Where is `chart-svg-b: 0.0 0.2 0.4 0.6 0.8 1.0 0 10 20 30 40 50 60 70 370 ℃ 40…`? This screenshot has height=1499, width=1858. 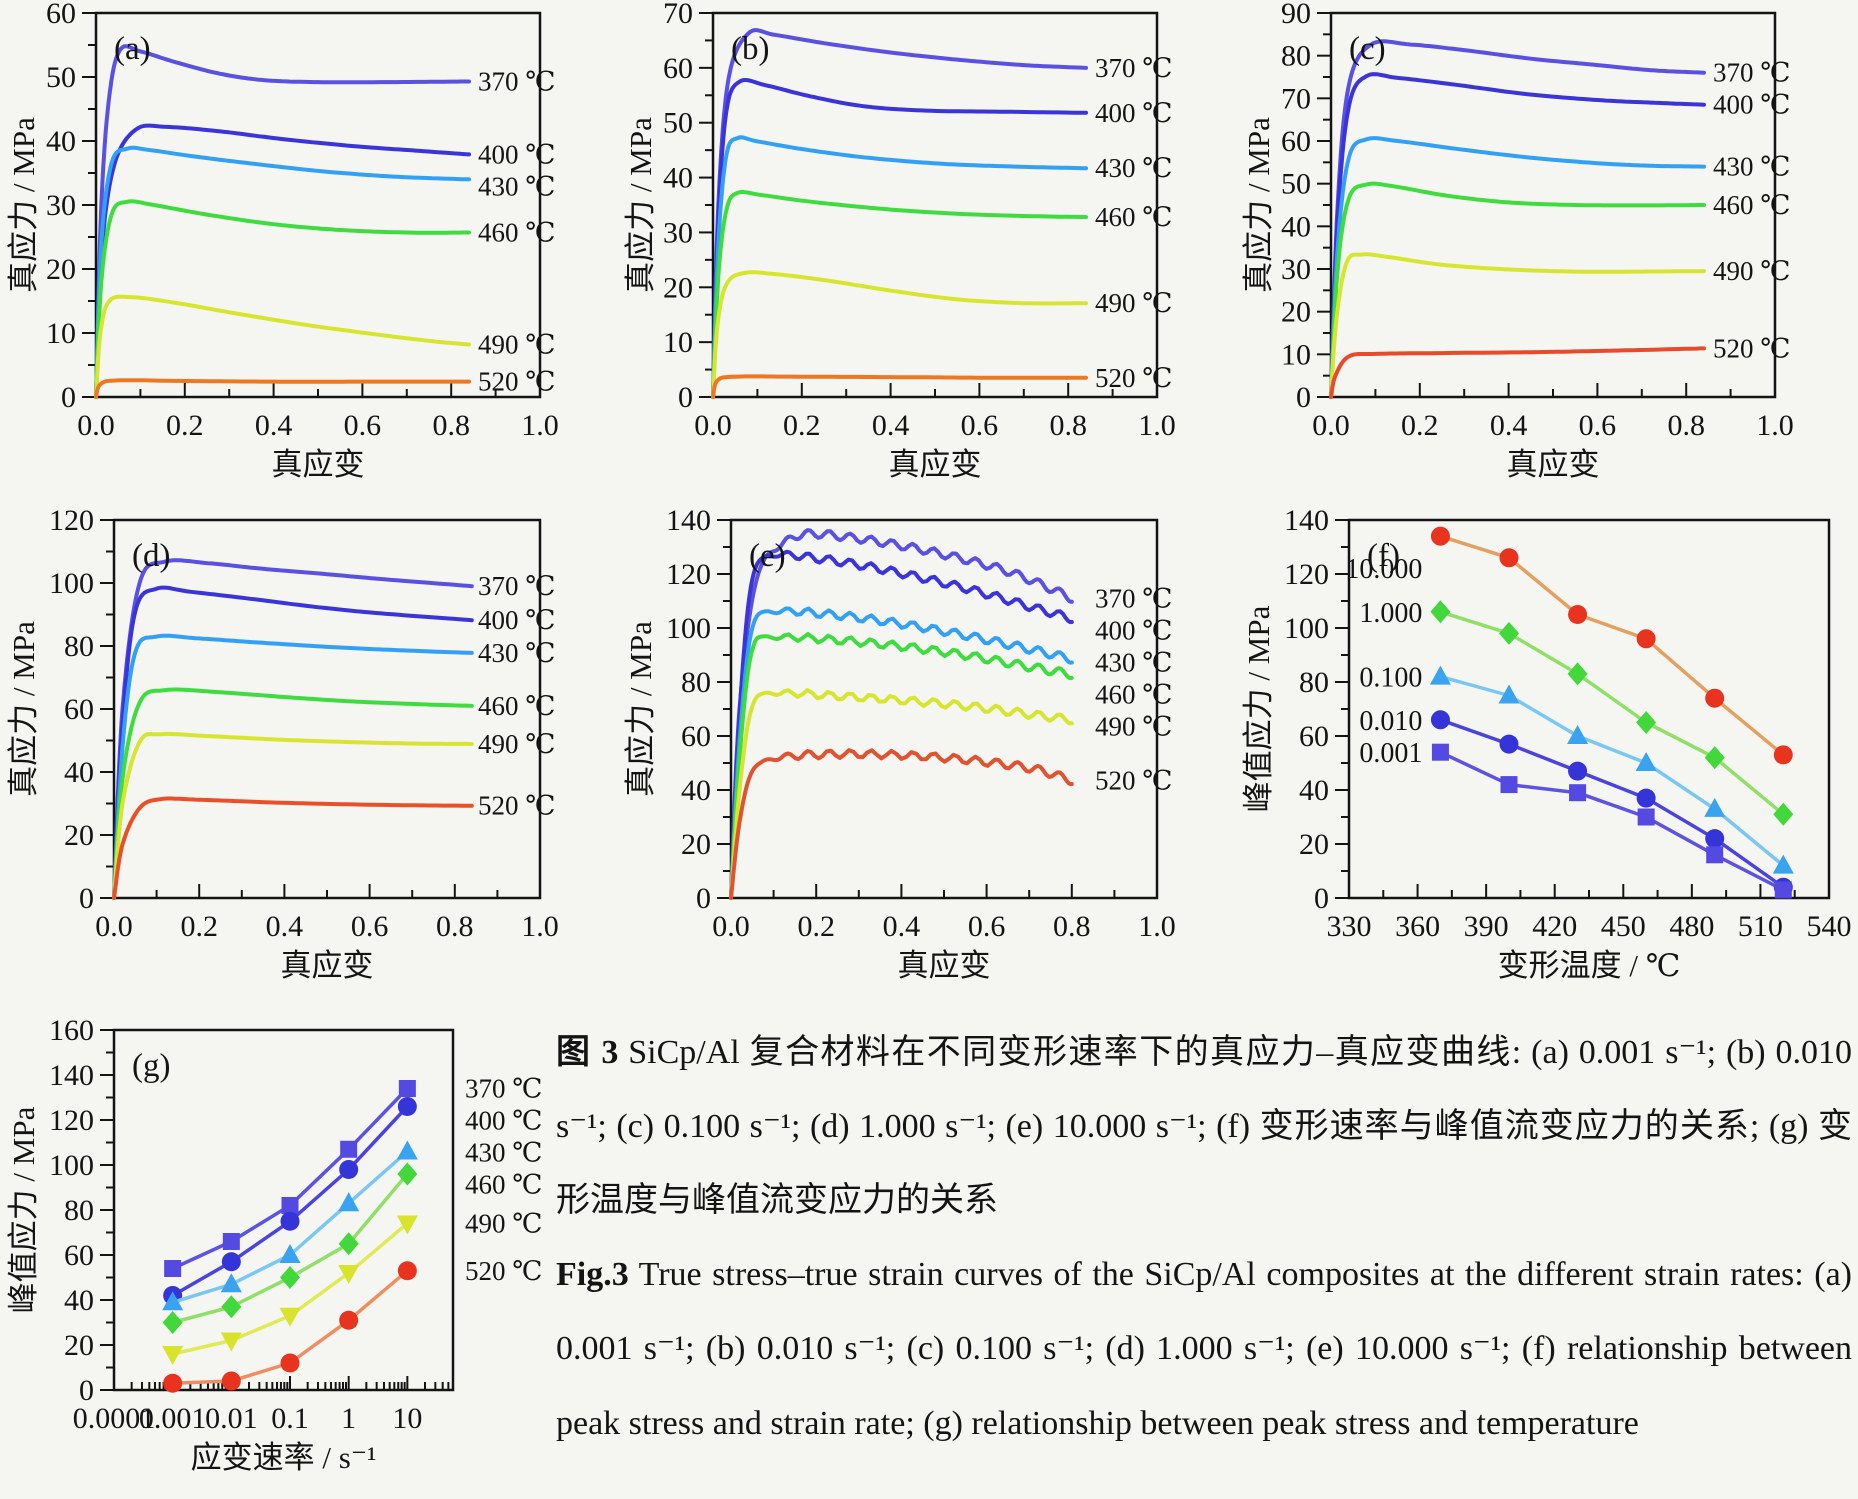
chart-svg-b: 0.0 0.2 0.4 0.6 0.8 1.0 0 10 20 30 40 50 60 70 370 ℃ 40… is located at coordinates (899, 241).